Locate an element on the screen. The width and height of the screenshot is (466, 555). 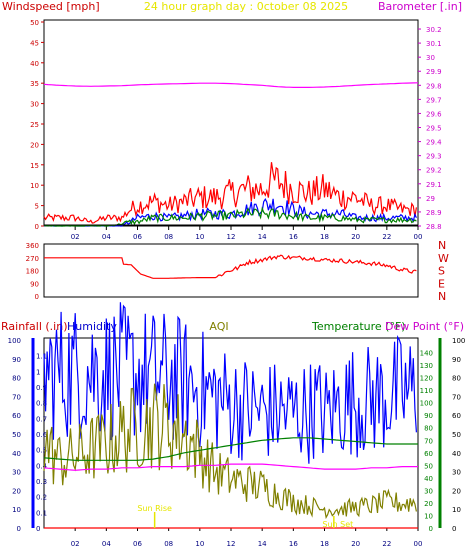
humidity-tick-label: 100 is located at coordinates (14, 341).